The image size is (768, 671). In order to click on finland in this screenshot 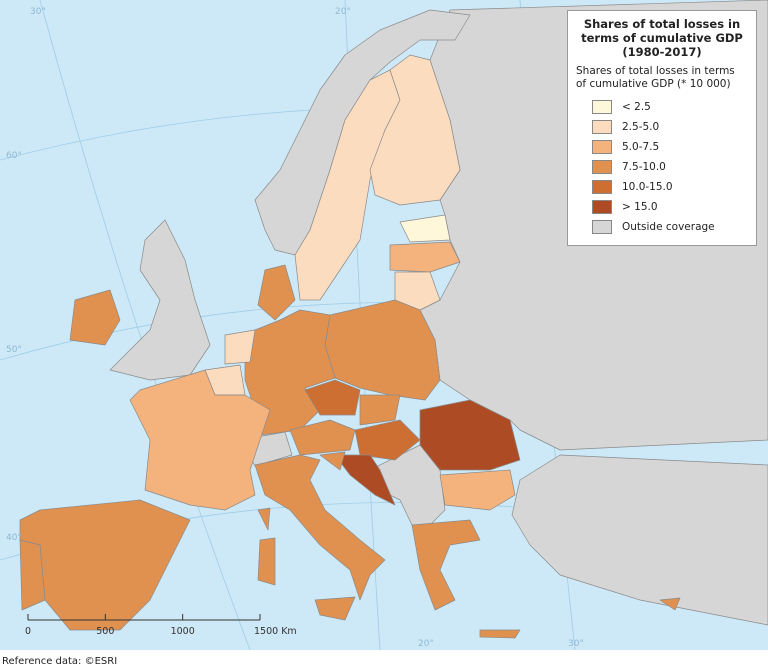, I will do `click(415, 130)`.